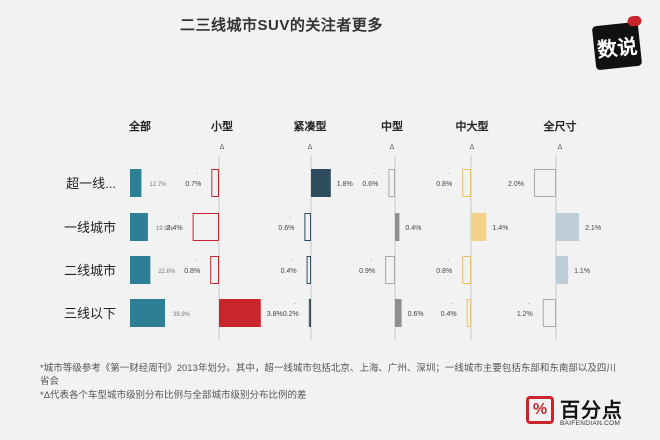  What do you see at coordinates (560, 126) in the screenshot?
I see `series-header: 全尺寸` at bounding box center [560, 126].